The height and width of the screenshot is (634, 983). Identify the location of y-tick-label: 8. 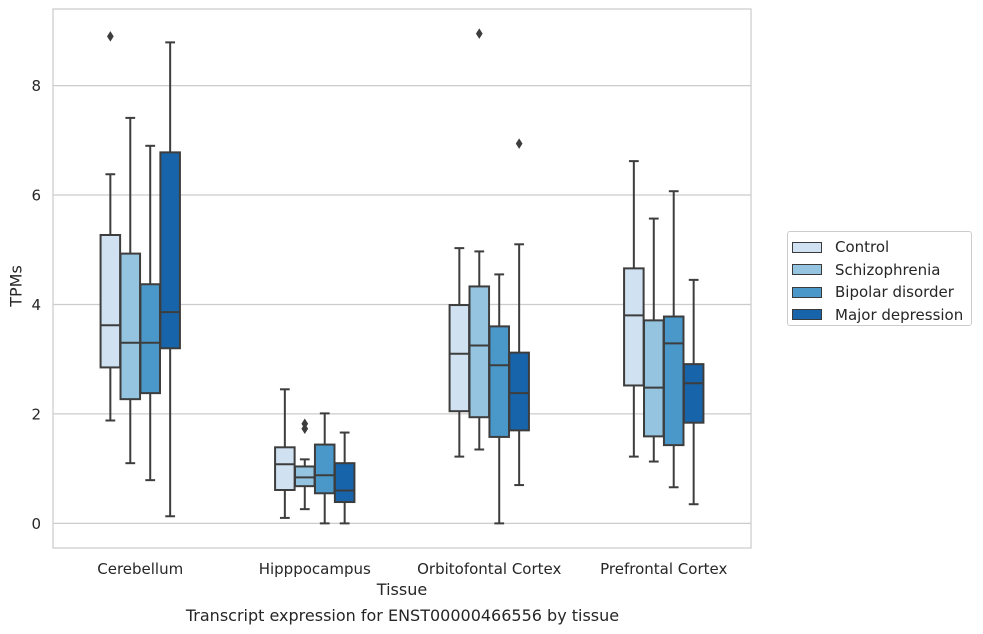
(36, 86).